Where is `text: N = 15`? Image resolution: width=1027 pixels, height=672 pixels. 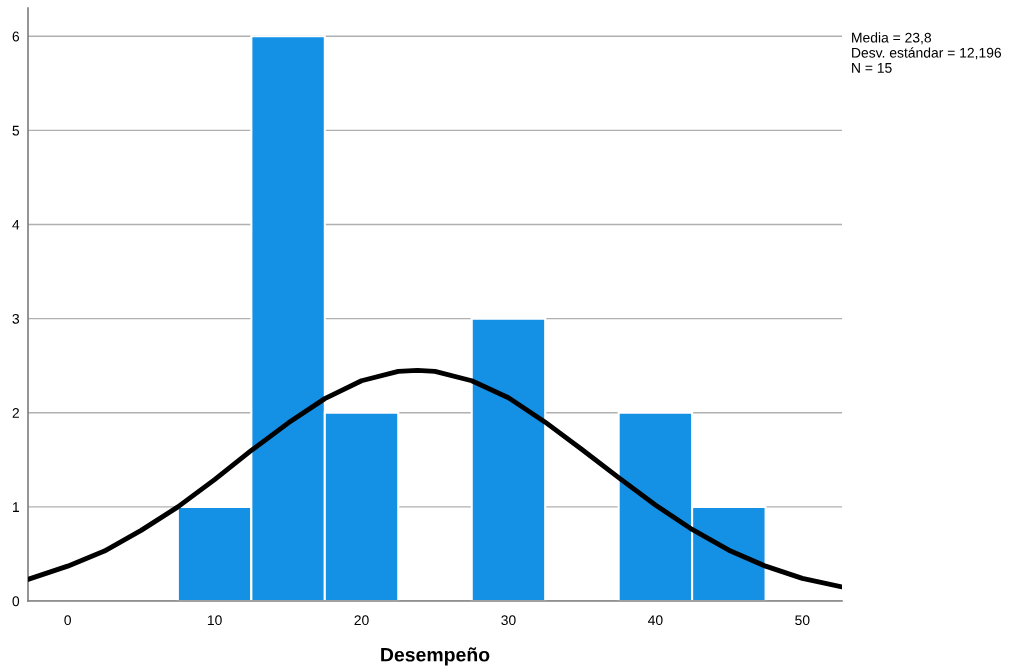 text: N = 15 is located at coordinates (872, 68).